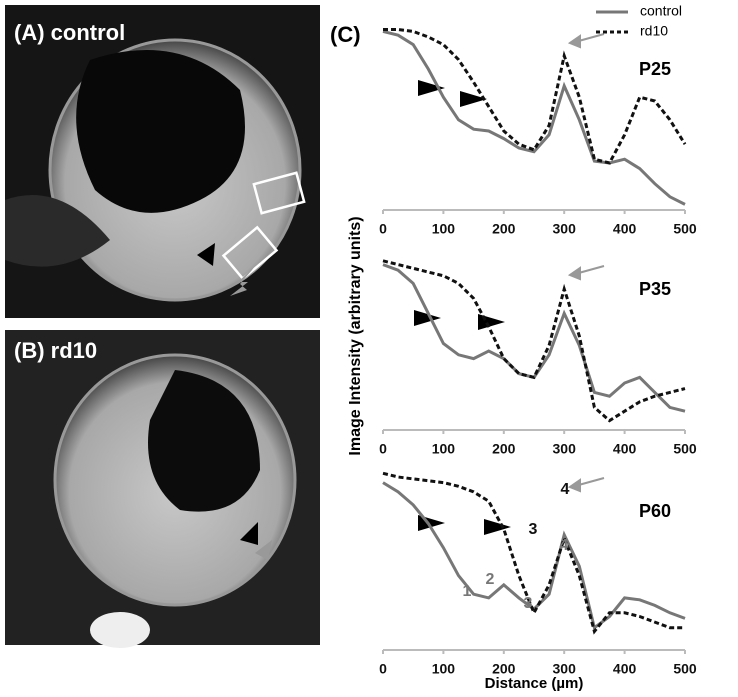  I want to click on panel-title: P35, so click(655, 289).